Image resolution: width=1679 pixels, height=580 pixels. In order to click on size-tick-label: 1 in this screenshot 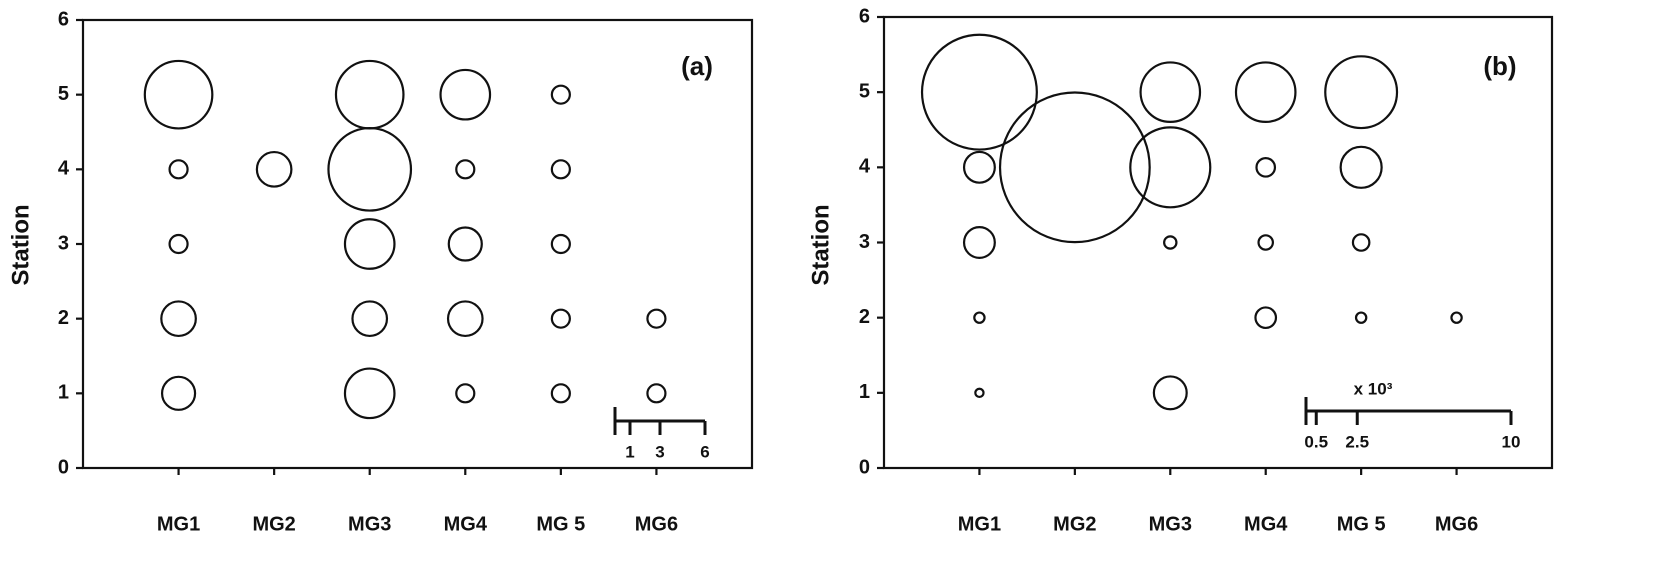, I will do `click(629, 451)`.